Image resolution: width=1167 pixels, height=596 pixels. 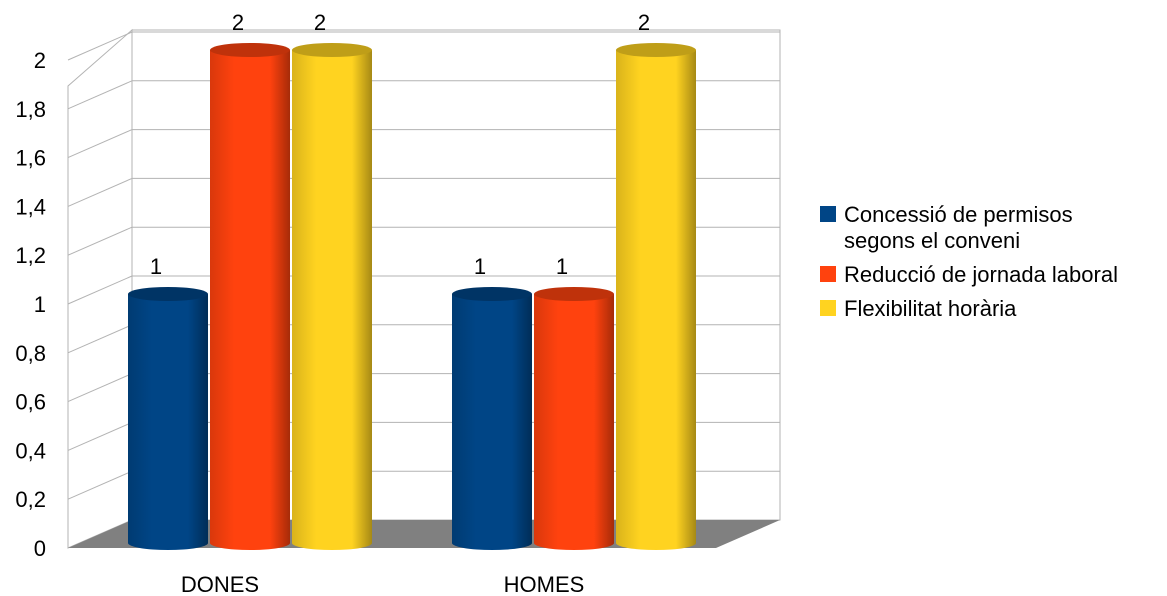 I want to click on y-tick-label: 0,8, so click(x=30, y=353).